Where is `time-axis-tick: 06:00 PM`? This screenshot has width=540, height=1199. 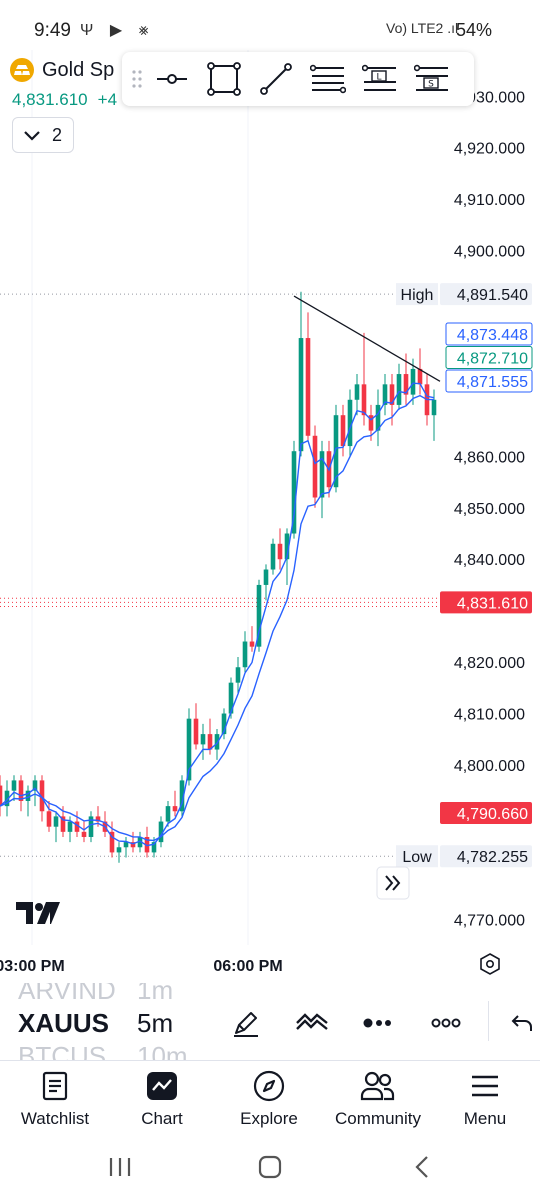 time-axis-tick: 06:00 PM is located at coordinates (247, 966).